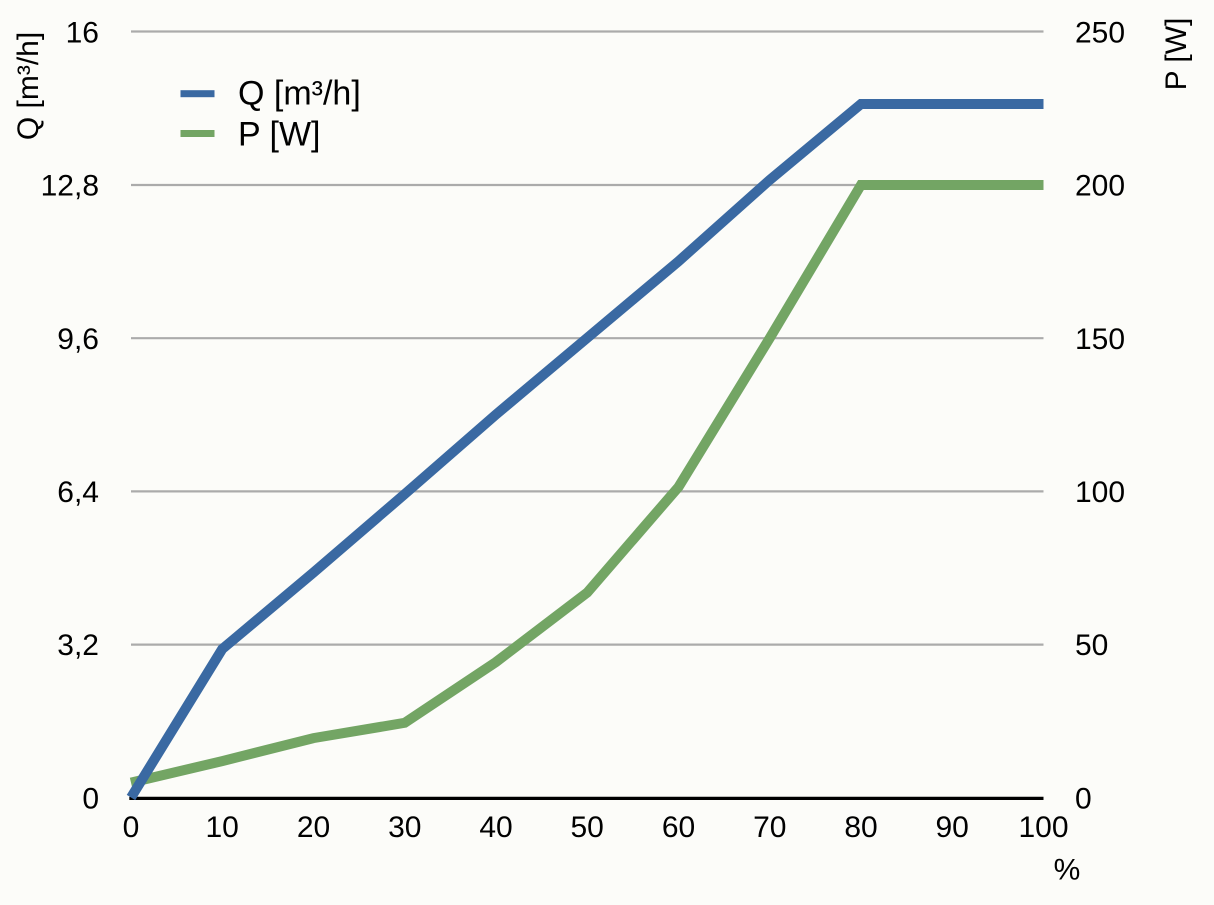  I want to click on svg-text: 6,4, so click(78, 492).